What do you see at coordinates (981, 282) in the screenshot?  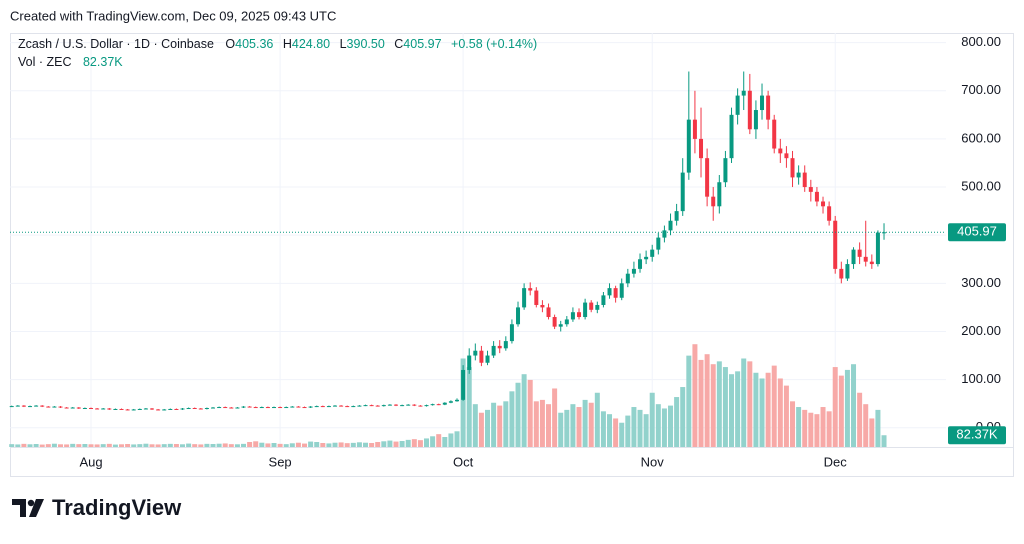 I see `y-tick-label: 300.00` at bounding box center [981, 282].